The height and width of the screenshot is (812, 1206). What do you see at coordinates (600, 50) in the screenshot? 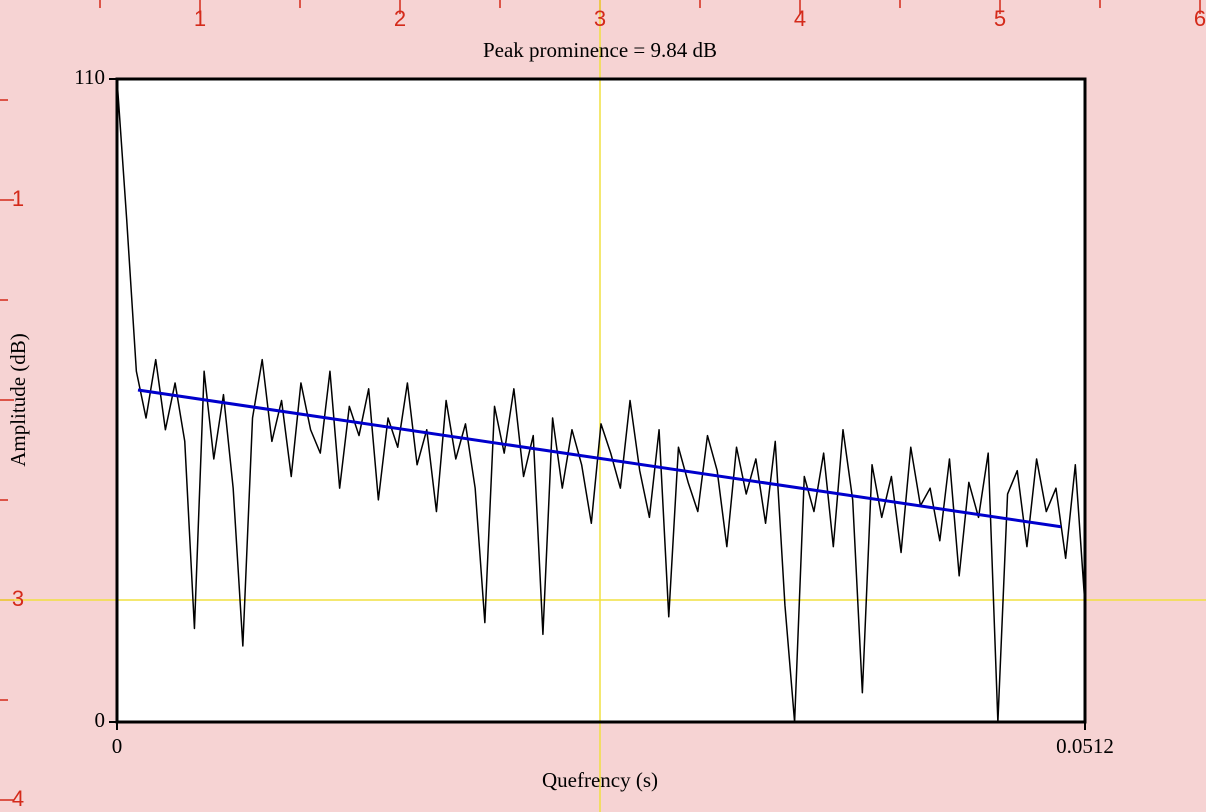
I see `chart-title: Peak prominence = 9.84 dB` at bounding box center [600, 50].